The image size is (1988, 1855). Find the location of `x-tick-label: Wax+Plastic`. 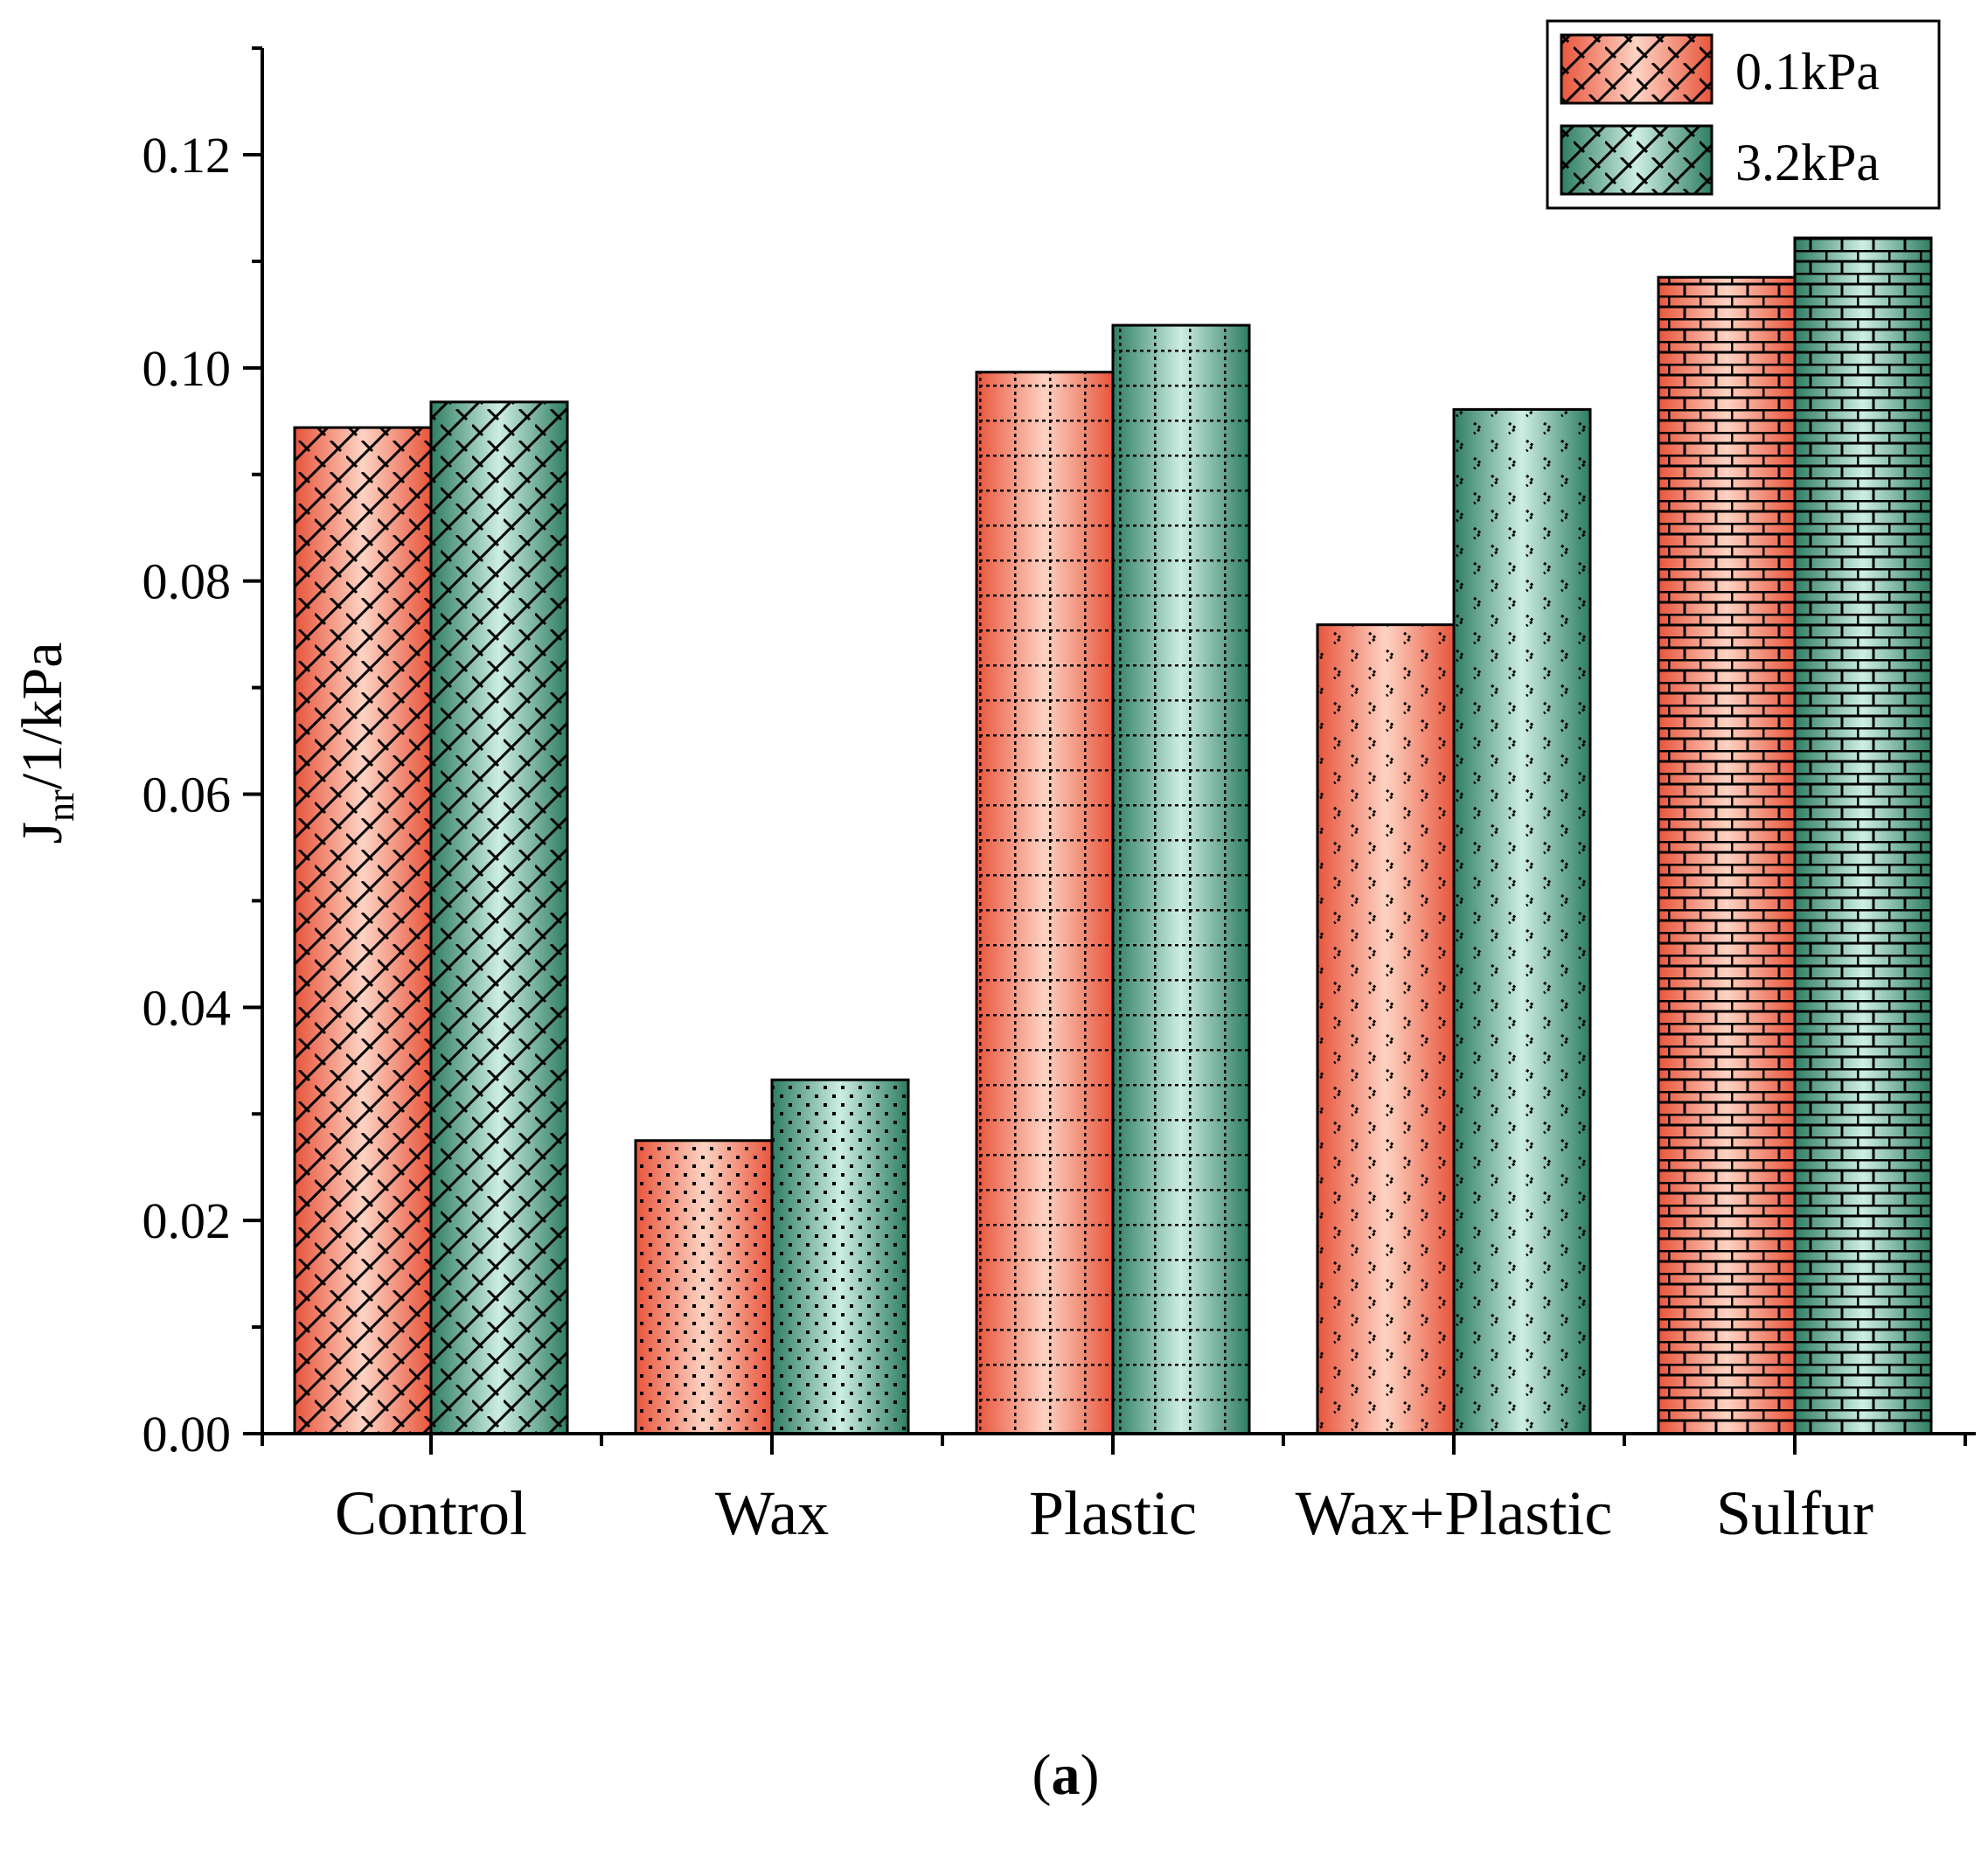

x-tick-label: Wax+Plastic is located at coordinates (1454, 1513).